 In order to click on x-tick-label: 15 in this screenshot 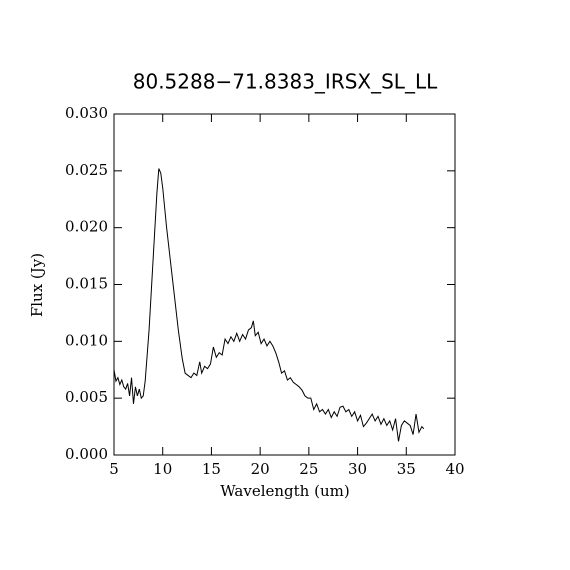, I will do `click(211, 469)`.